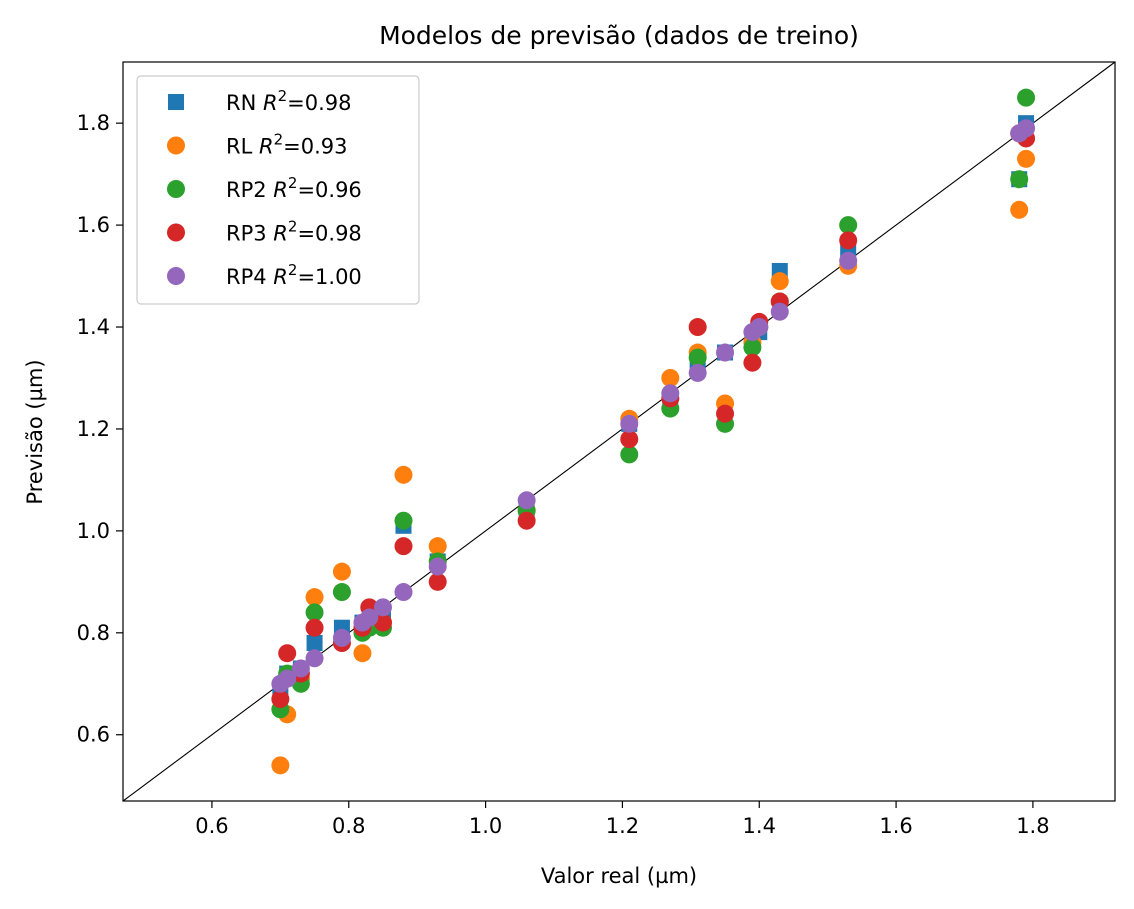  What do you see at coordinates (288, 101) in the screenshot?
I see `legend-label-rn: RN R2=0.98` at bounding box center [288, 101].